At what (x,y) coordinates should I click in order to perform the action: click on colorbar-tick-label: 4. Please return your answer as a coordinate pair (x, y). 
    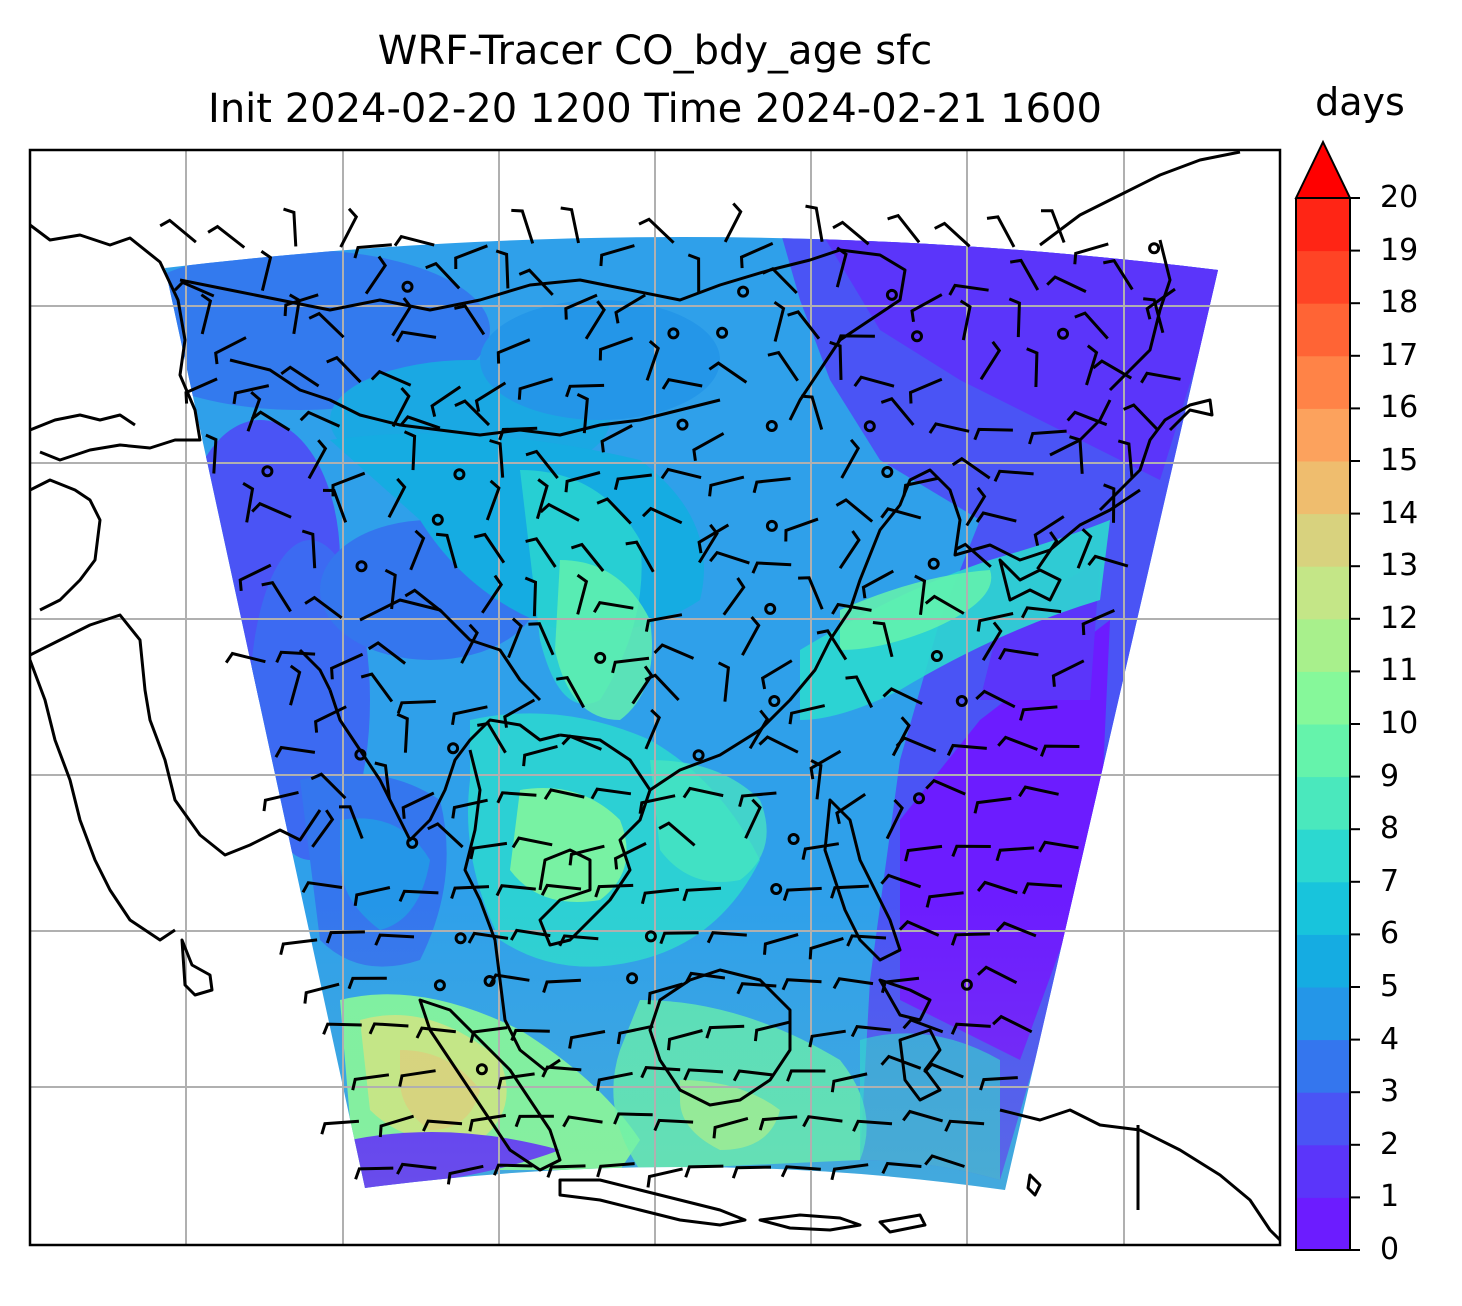
    Looking at the image, I should click on (1390, 1039).